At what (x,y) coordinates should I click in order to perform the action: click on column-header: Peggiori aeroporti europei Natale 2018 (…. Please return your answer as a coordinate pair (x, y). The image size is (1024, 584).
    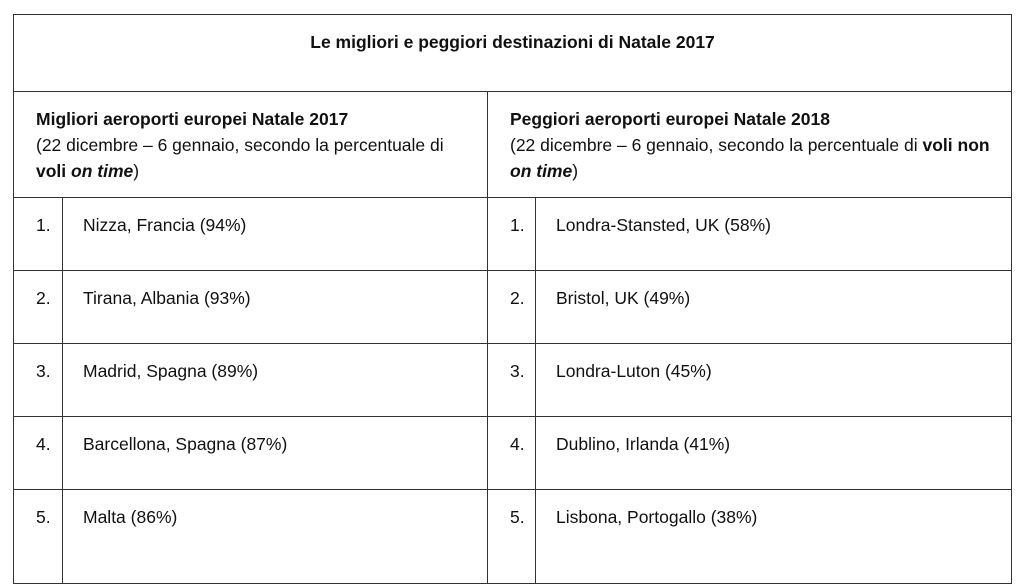
    Looking at the image, I should click on (749, 144).